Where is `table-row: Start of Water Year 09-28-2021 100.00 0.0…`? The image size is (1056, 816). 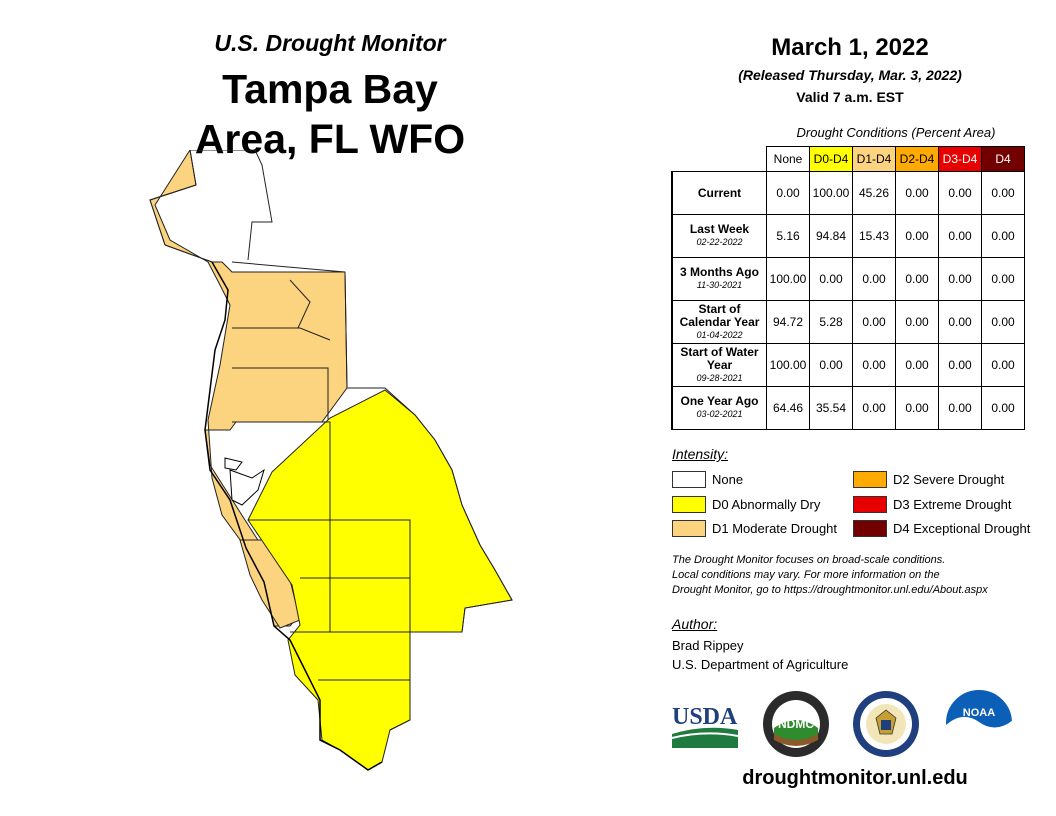
table-row: Start of Water Year 09-28-2021 100.00 0.0… is located at coordinates (848, 365).